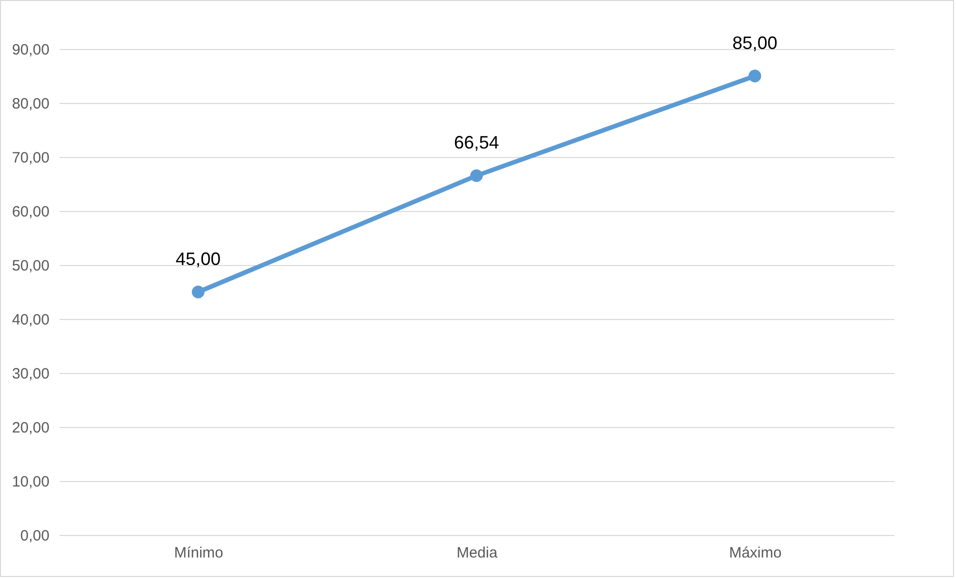 The image size is (956, 579). Describe the element at coordinates (31, 50) in the screenshot. I see `y-tick-label: 90,00` at that location.